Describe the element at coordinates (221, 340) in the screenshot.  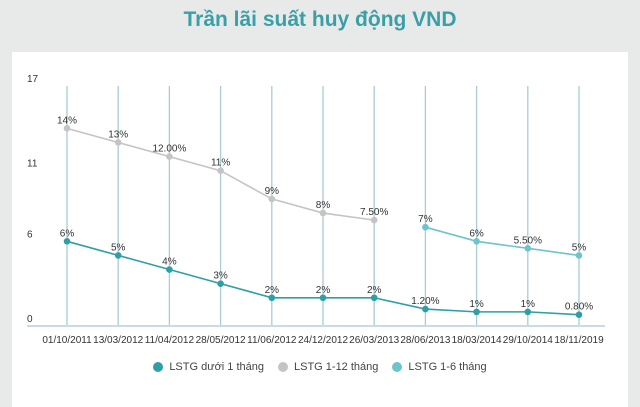
I see `x-tick-label: 28/05/2012` at that location.